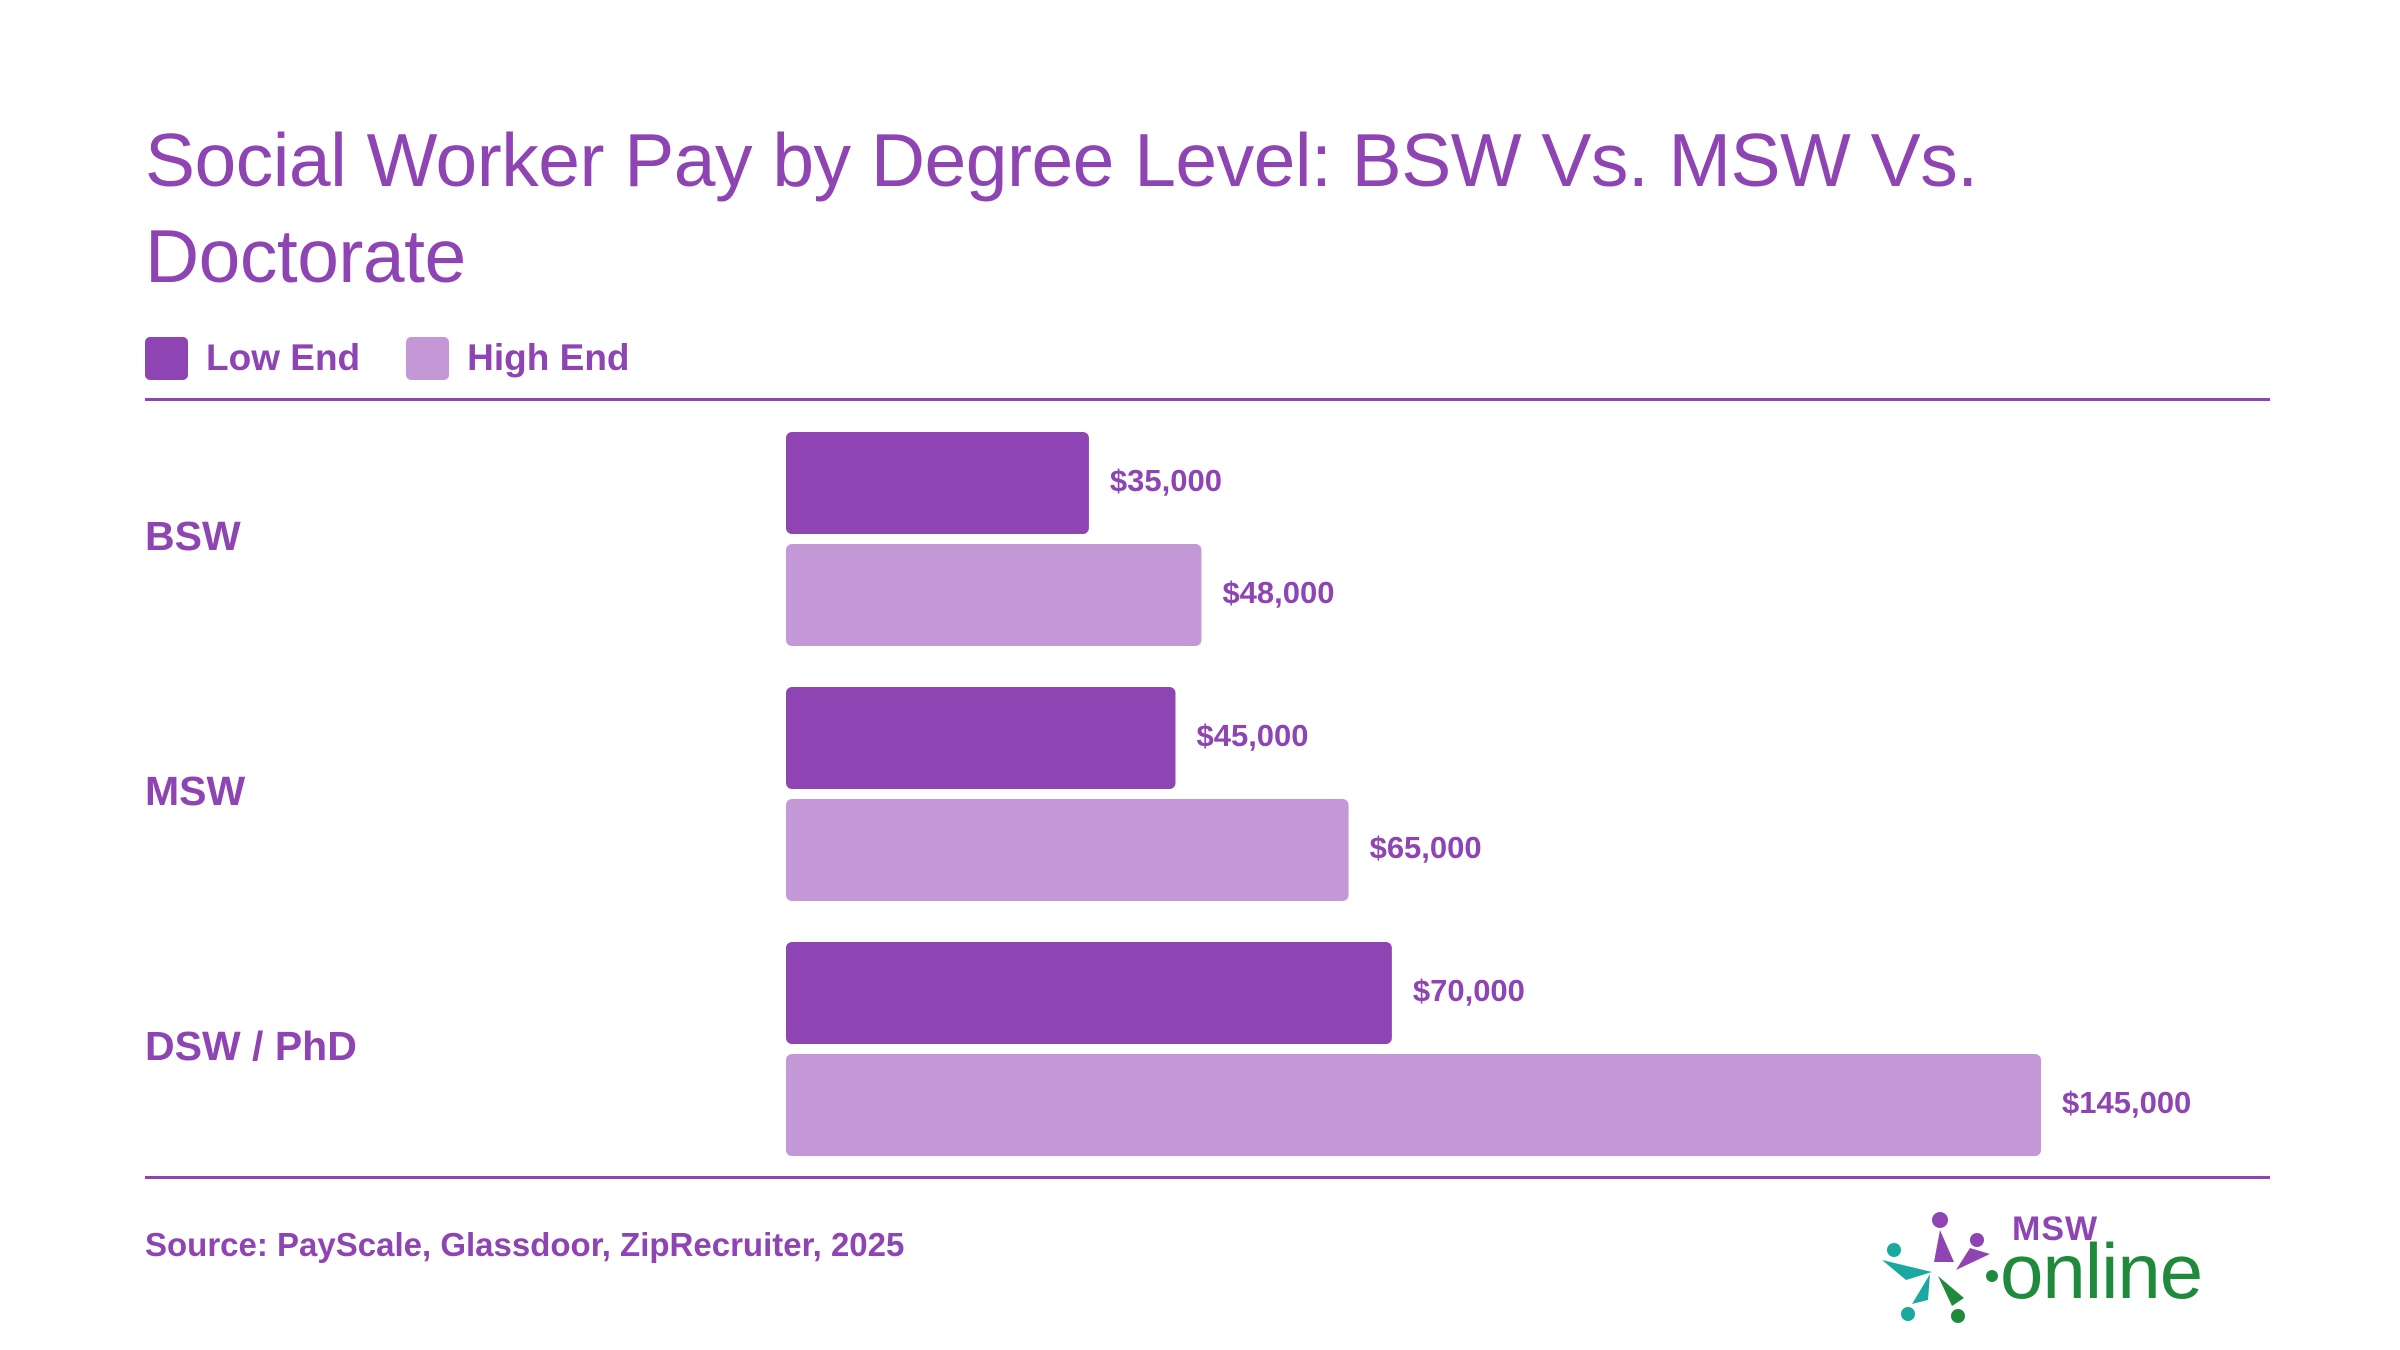 The width and height of the screenshot is (2400, 1350). Describe the element at coordinates (1207, 1177) in the screenshot. I see `bottom-divider` at that location.